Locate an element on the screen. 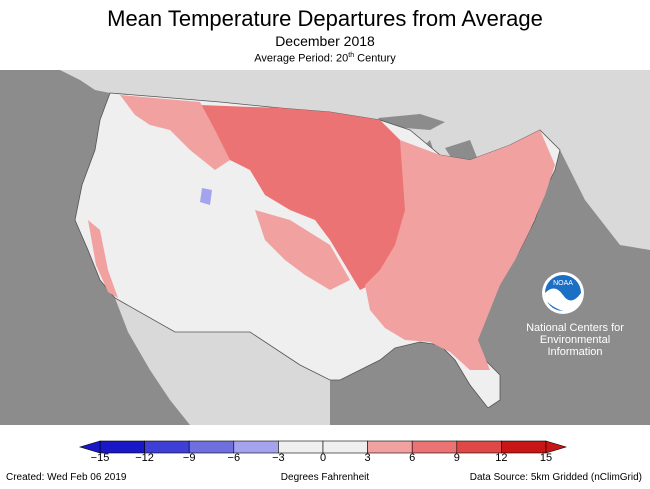 Image resolution: width=650 pixels, height=489 pixels. warm-anomaly-east is located at coordinates (460, 250).